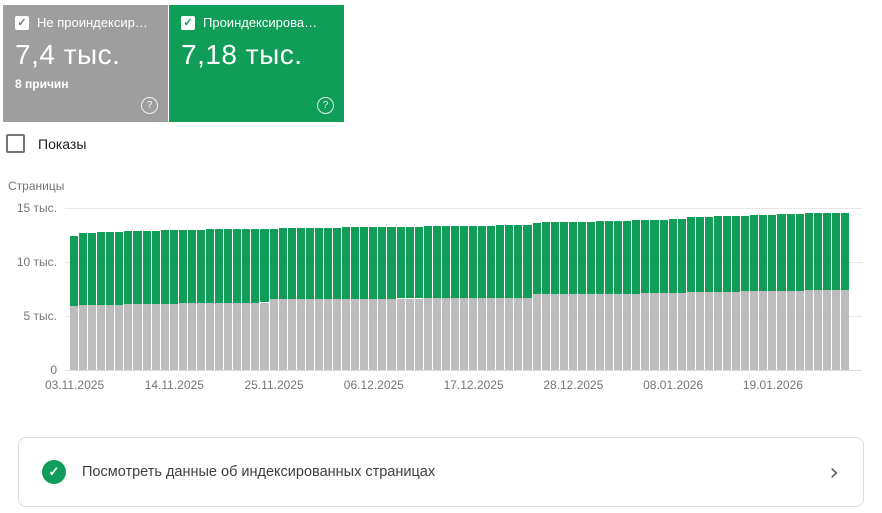 The height and width of the screenshot is (513, 882). I want to click on impressions-toggle: Показы, so click(46, 143).